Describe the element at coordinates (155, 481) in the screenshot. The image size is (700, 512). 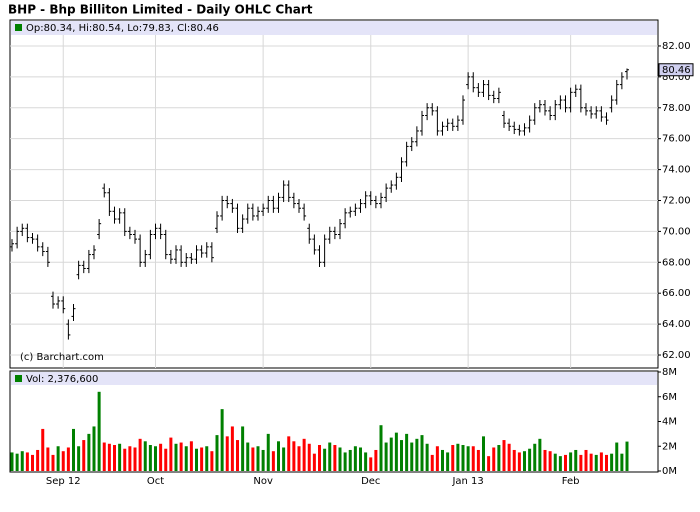
I see `x-tick-label: Oct` at that location.